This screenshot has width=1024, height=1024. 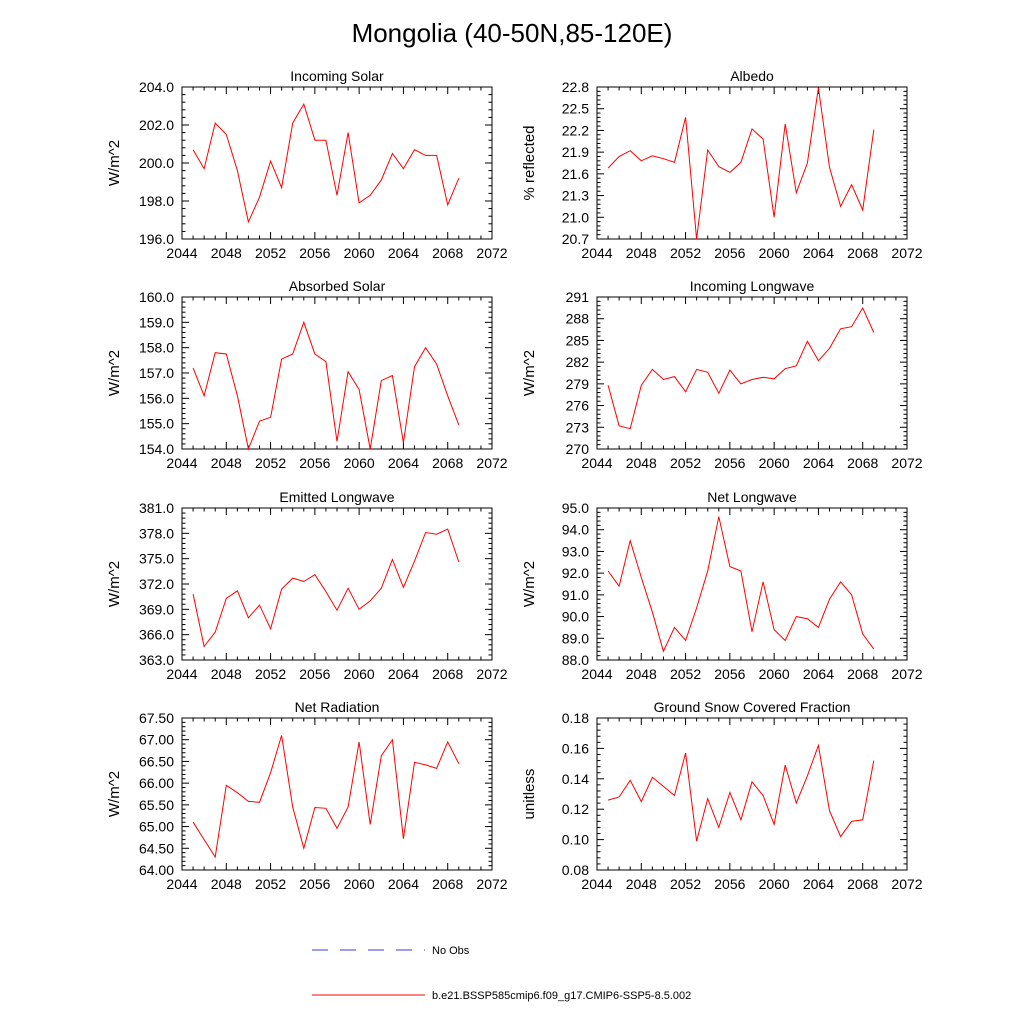 What do you see at coordinates (156, 87) in the screenshot?
I see `y-tick-label: 204.0` at bounding box center [156, 87].